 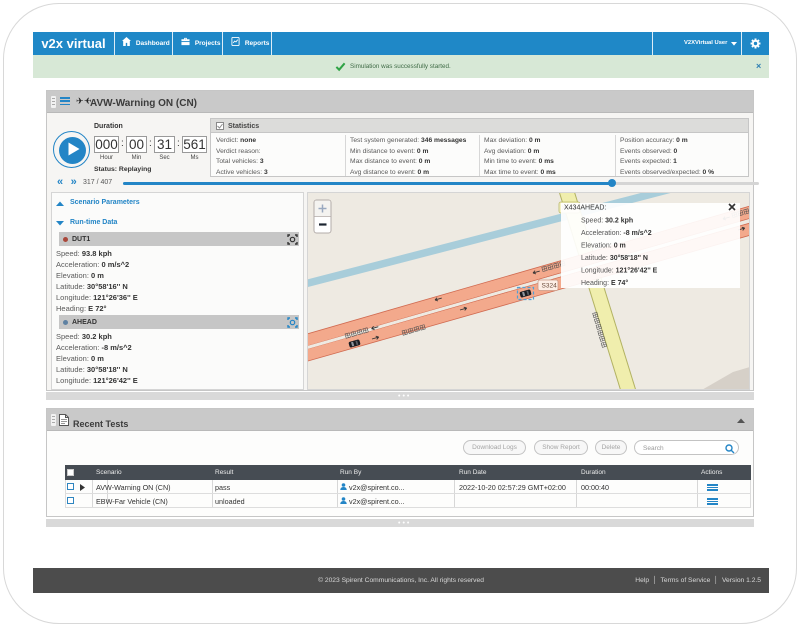 I want to click on svg-text: Heading: E 74°, so click(x=604, y=283).